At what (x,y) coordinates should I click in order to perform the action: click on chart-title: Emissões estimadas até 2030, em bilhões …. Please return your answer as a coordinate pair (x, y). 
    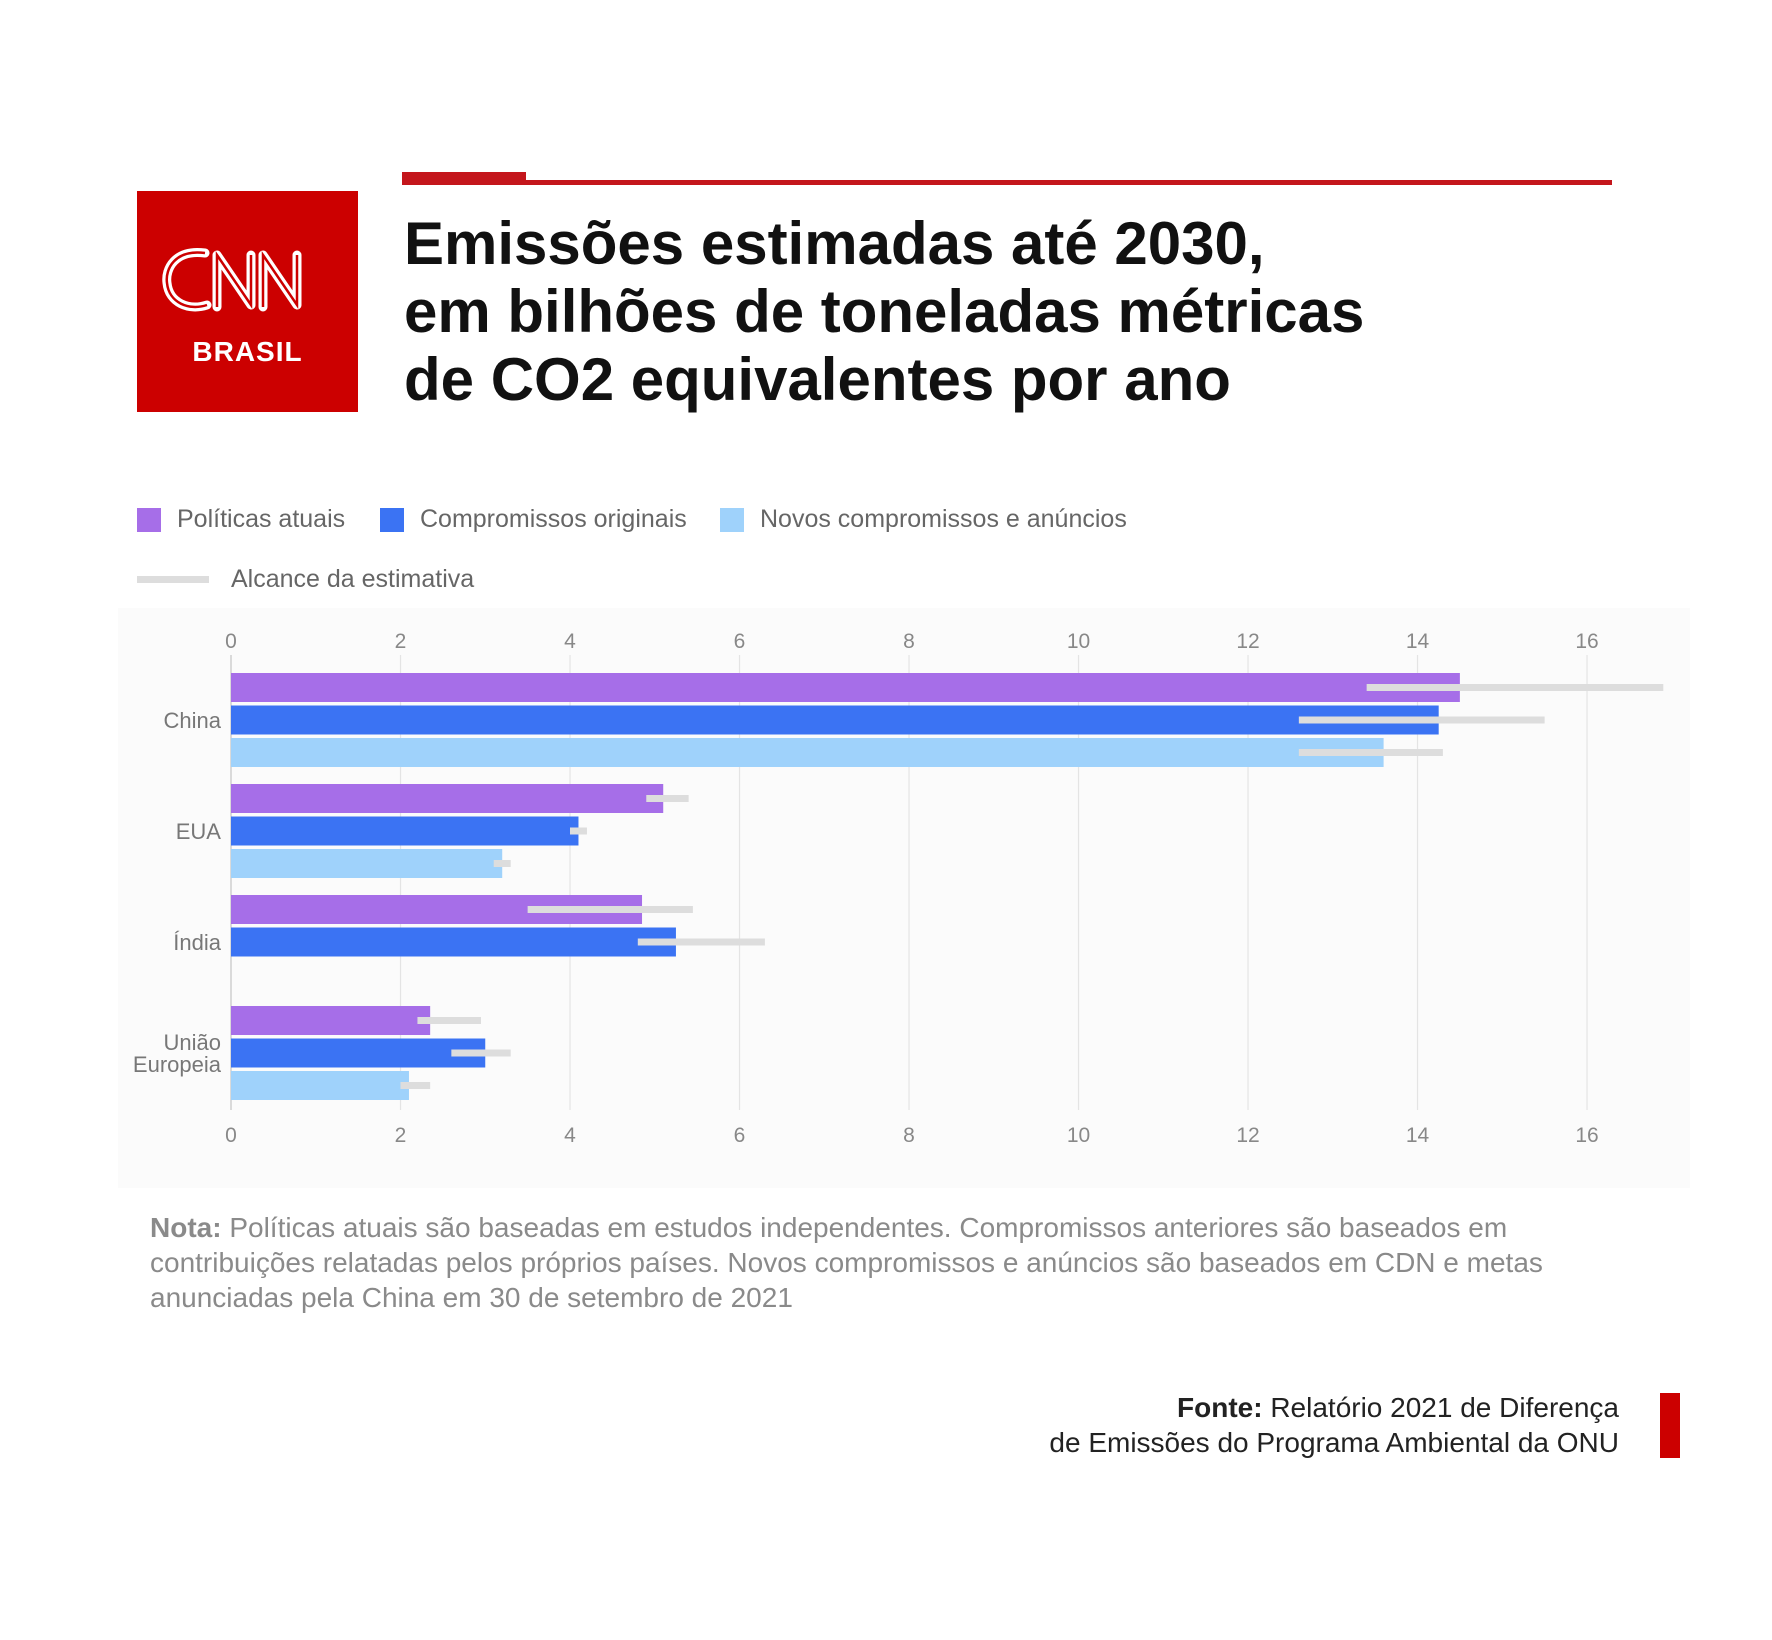
    Looking at the image, I should click on (884, 312).